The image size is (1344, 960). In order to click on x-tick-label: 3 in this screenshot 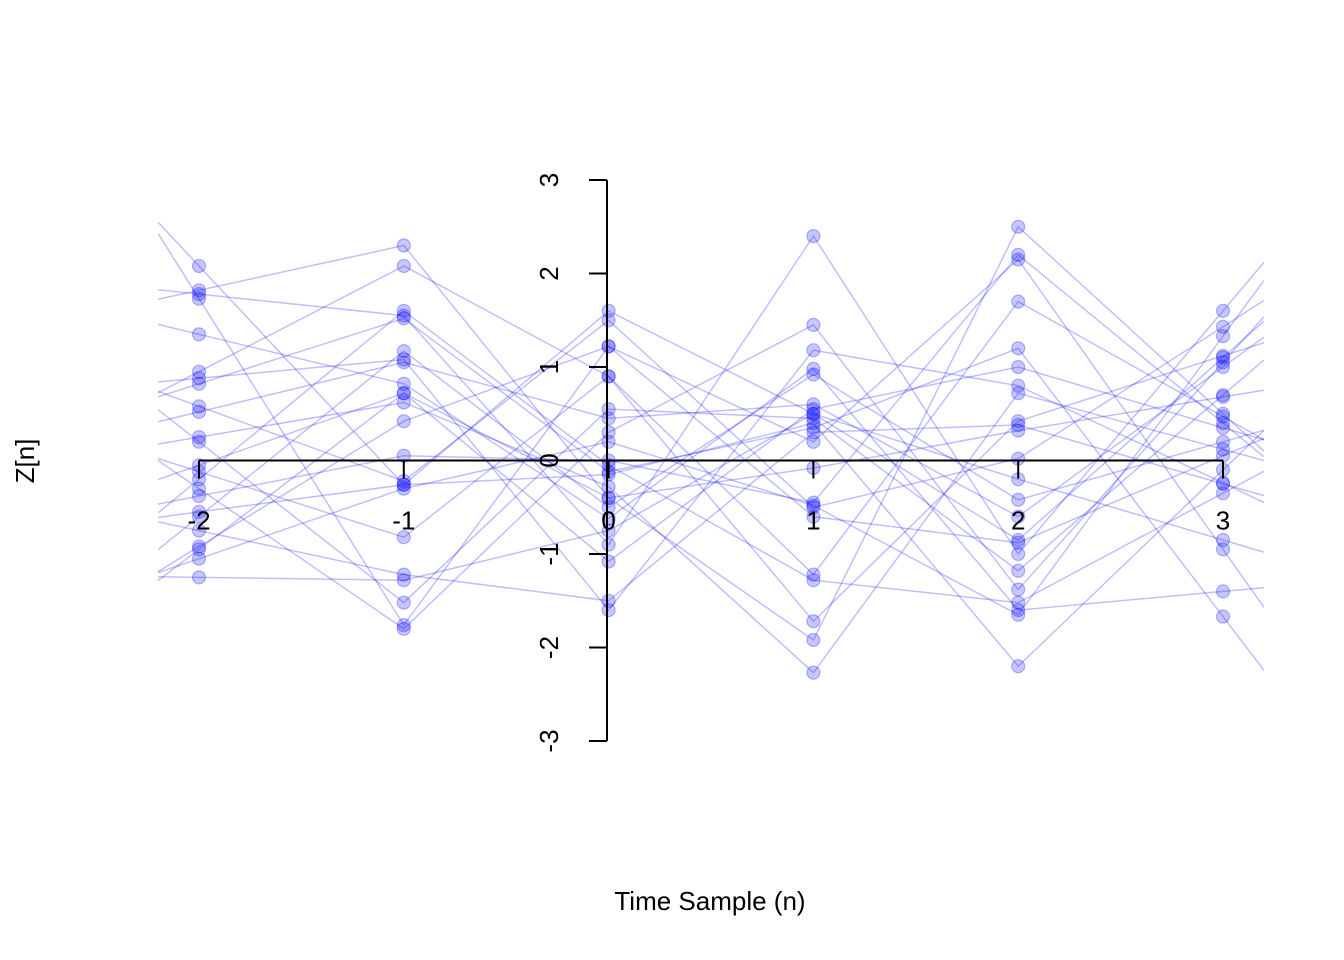, I will do `click(1223, 521)`.